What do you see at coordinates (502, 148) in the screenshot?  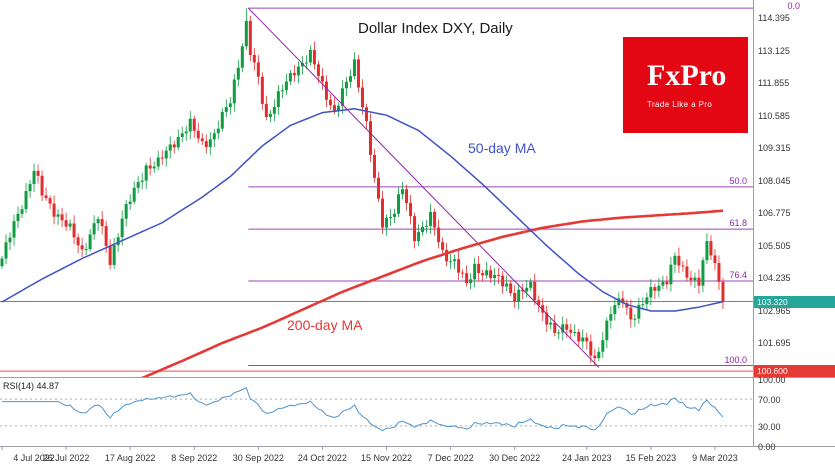 I see `ma50-label: 50-day MA` at bounding box center [502, 148].